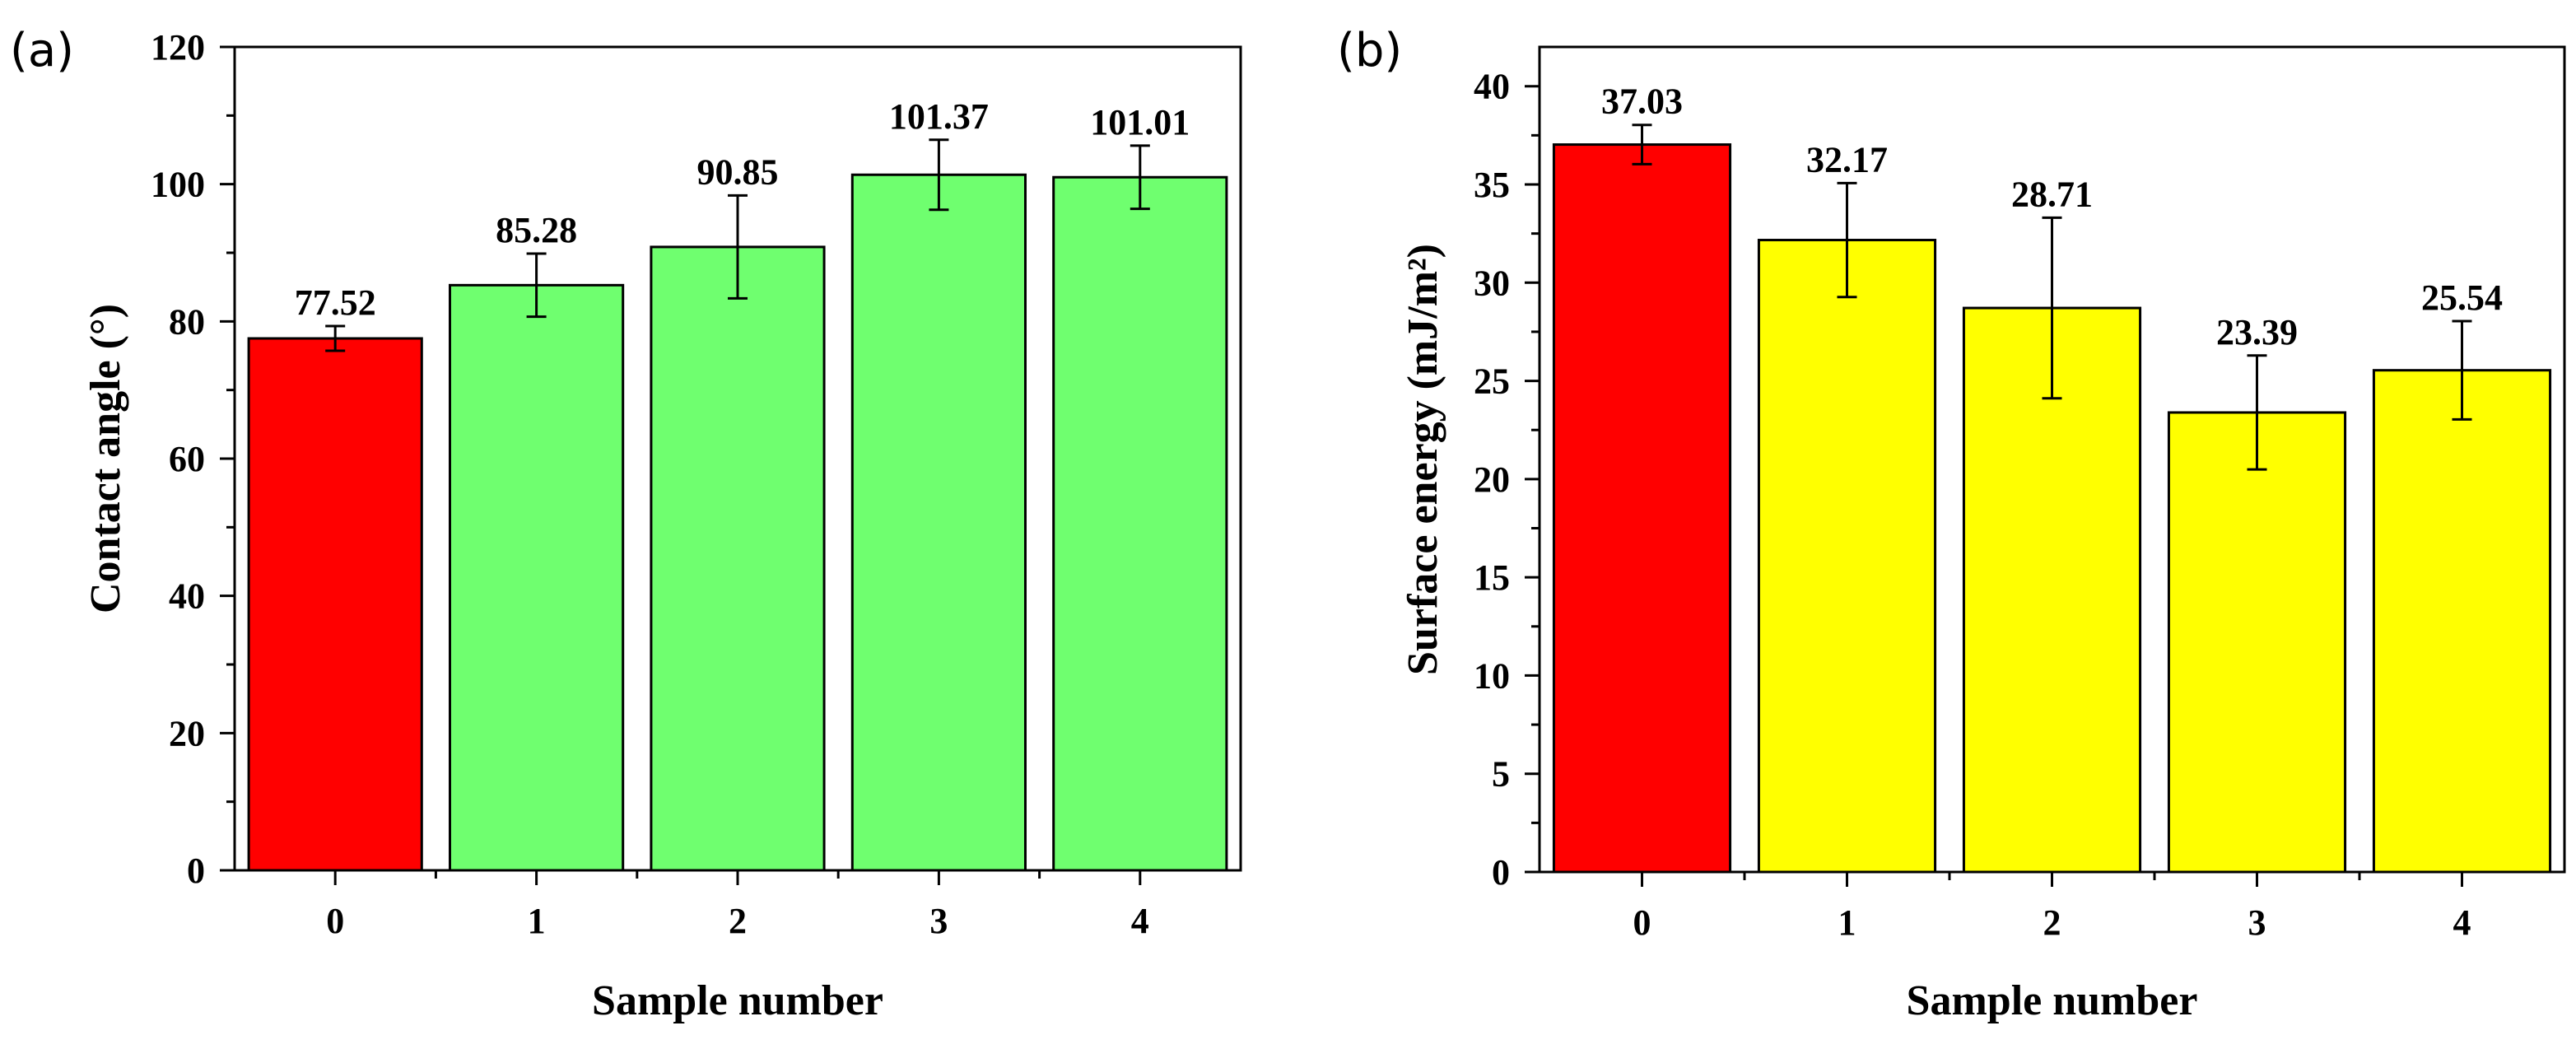 The width and height of the screenshot is (2576, 1049). What do you see at coordinates (1492, 381) in the screenshot?
I see `y-tick-label: 25` at bounding box center [1492, 381].